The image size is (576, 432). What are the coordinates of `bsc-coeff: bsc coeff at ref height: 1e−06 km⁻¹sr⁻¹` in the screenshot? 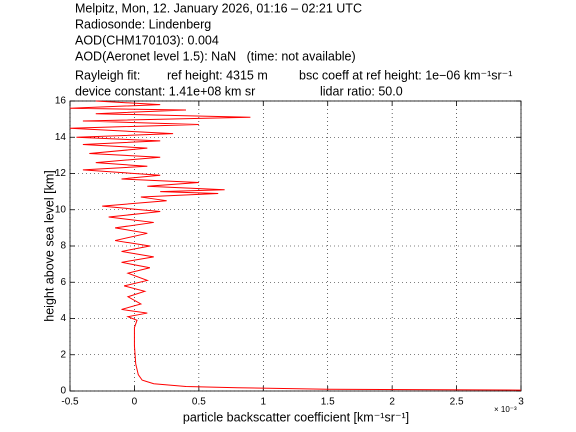 It's located at (405, 75).